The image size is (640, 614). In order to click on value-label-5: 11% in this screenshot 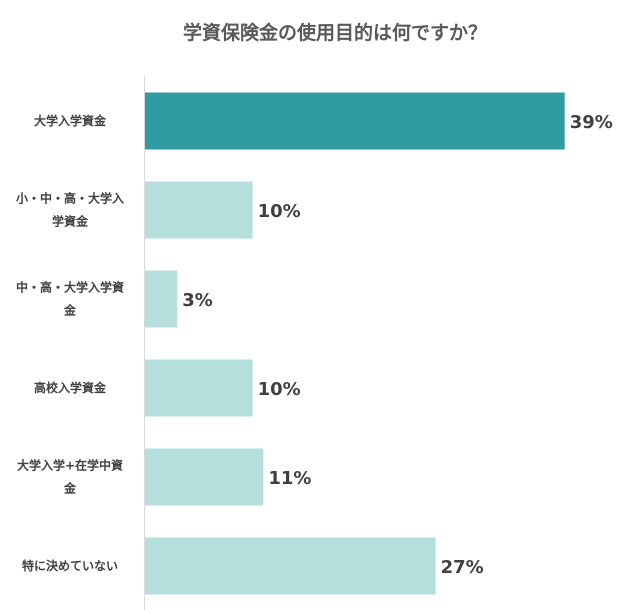, I will do `click(289, 478)`.